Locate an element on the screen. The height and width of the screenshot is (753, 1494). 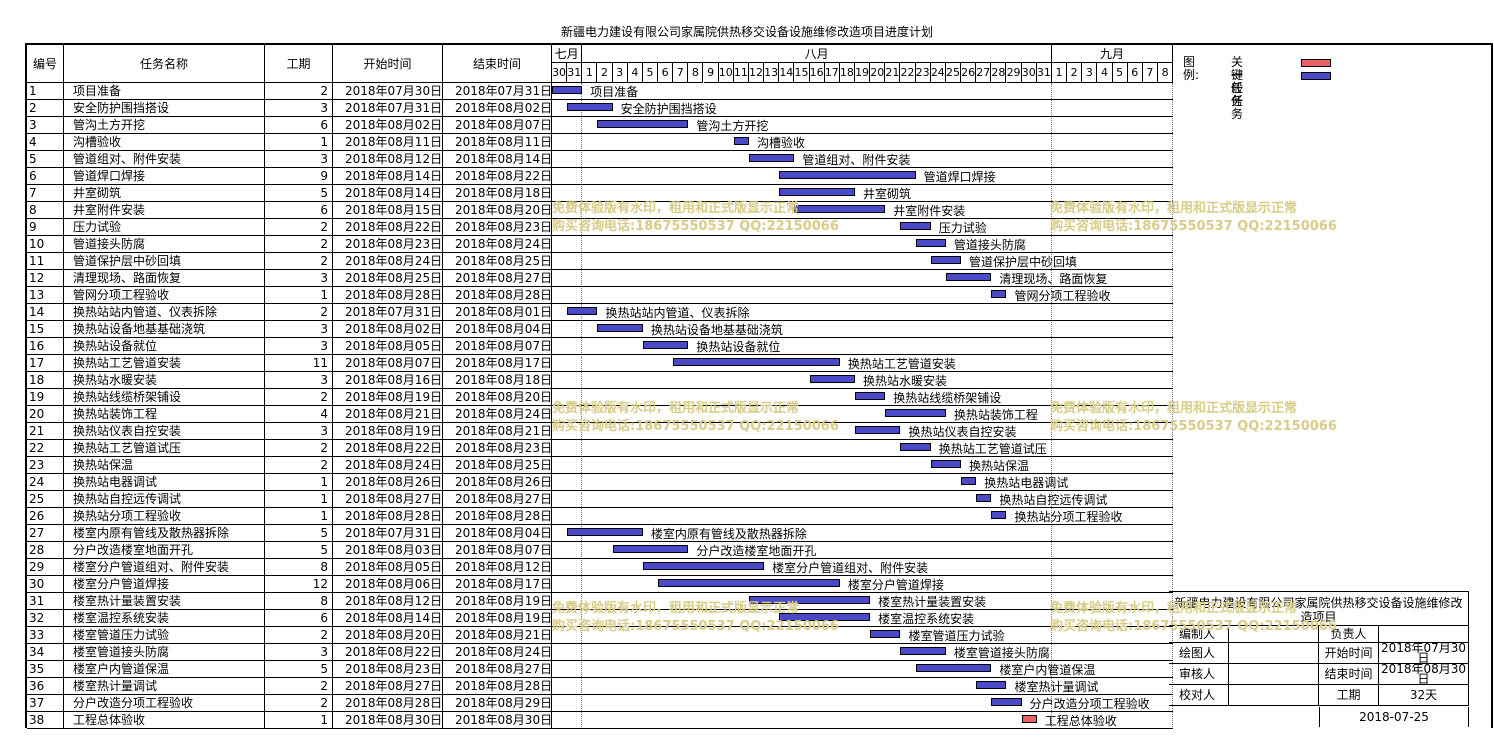
task-start-cell: 2018年08月20日 is located at coordinates (388, 635).